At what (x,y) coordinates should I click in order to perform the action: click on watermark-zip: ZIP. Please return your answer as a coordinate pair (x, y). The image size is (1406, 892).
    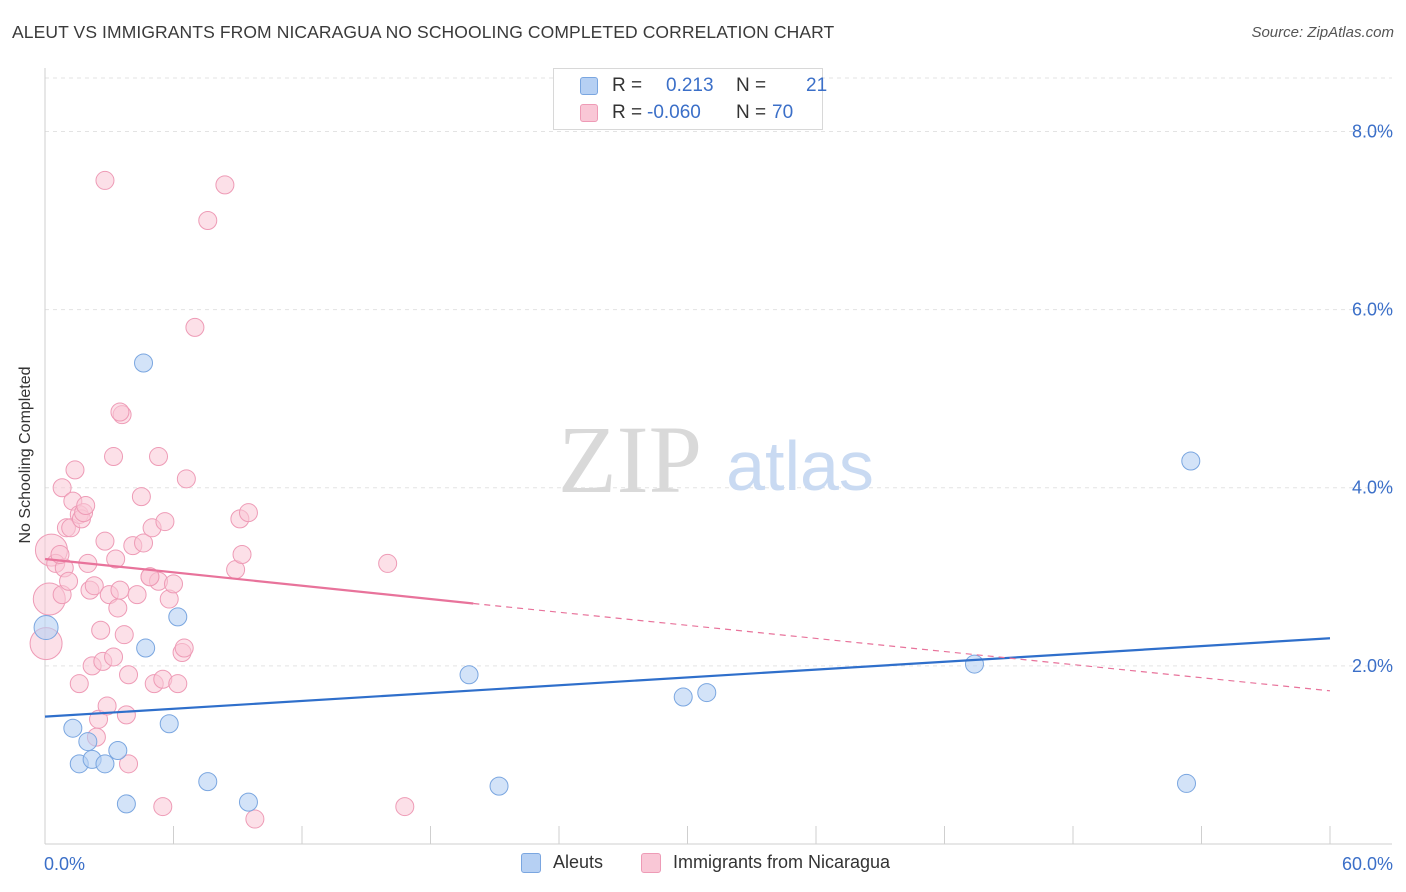
    Looking at the image, I should click on (630, 459).